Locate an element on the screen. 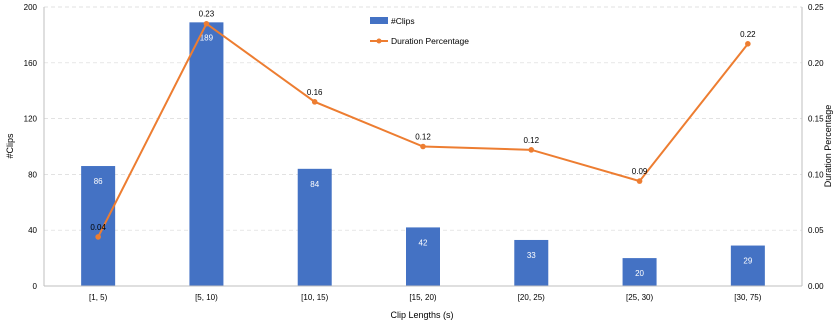 The image size is (839, 327). x-tick-label: [5, 10) is located at coordinates (206, 297).